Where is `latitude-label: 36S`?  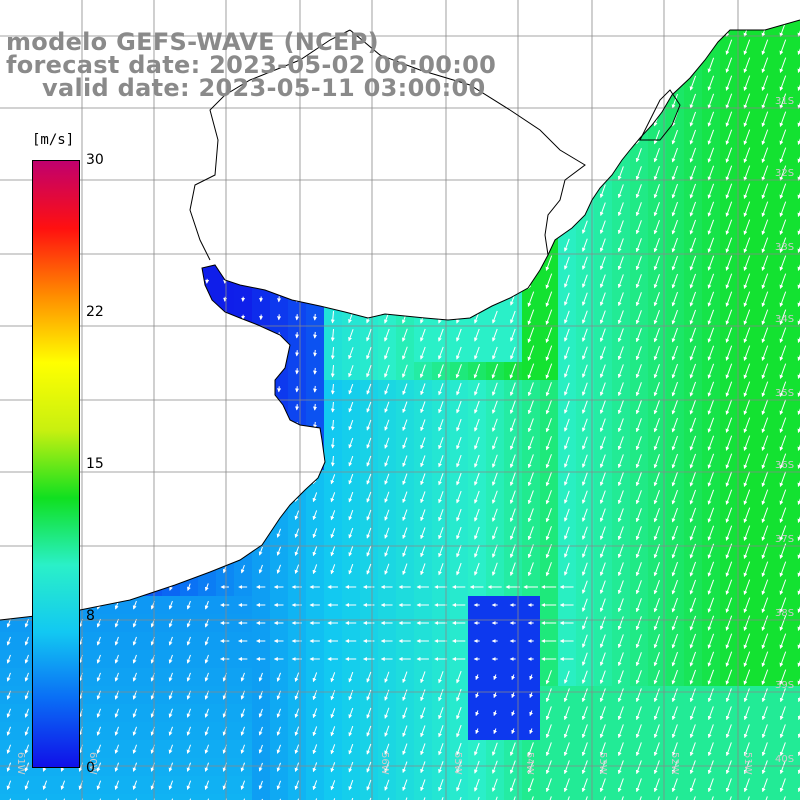 latitude-label: 36S is located at coordinates (784, 465).